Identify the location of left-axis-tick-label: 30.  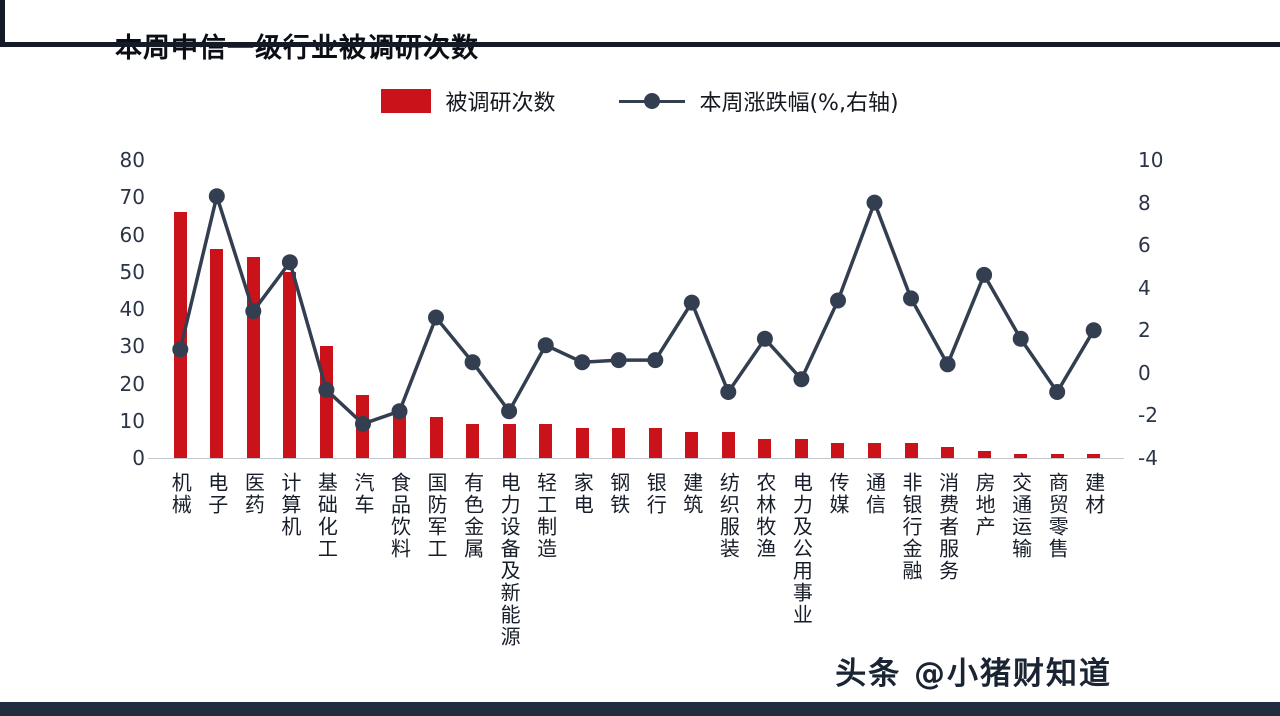
(132, 346).